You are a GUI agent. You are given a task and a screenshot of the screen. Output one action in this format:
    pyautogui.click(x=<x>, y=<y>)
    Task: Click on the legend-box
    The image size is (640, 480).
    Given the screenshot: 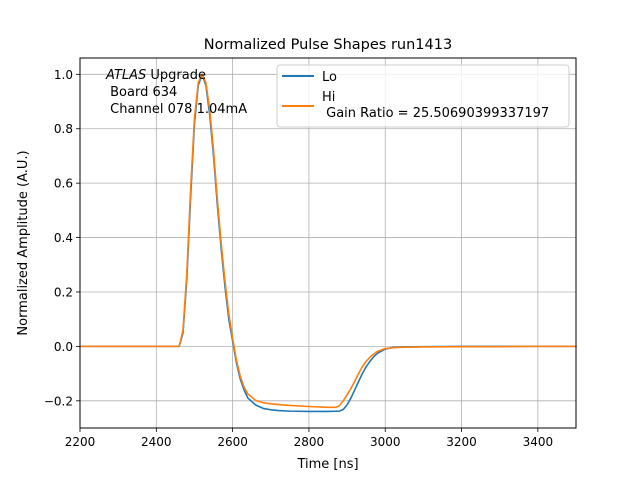 What is the action you would take?
    pyautogui.click(x=423, y=96)
    